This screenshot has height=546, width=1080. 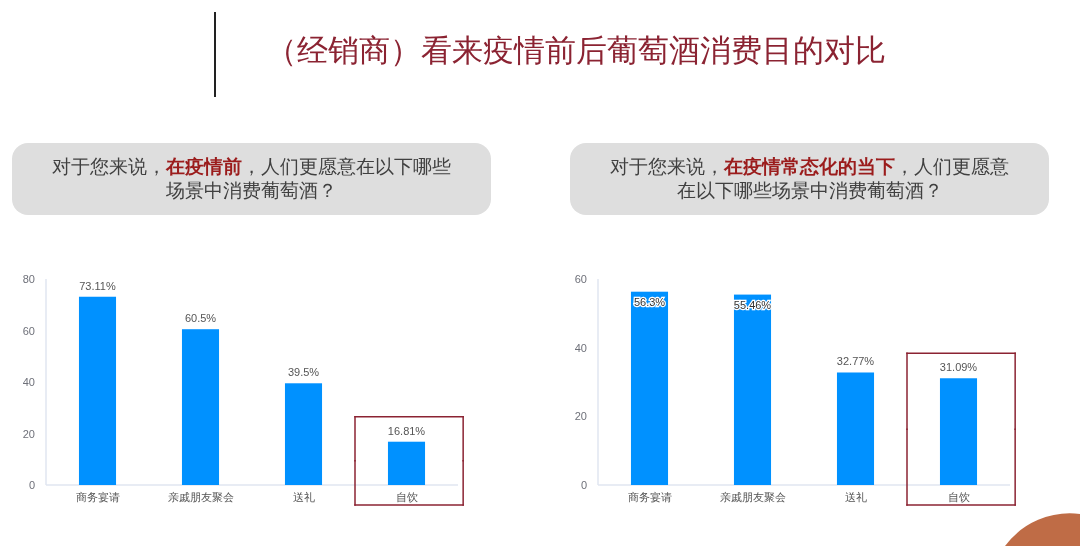 What do you see at coordinates (649, 301) in the screenshot?
I see `data-label: 56.3%` at bounding box center [649, 301].